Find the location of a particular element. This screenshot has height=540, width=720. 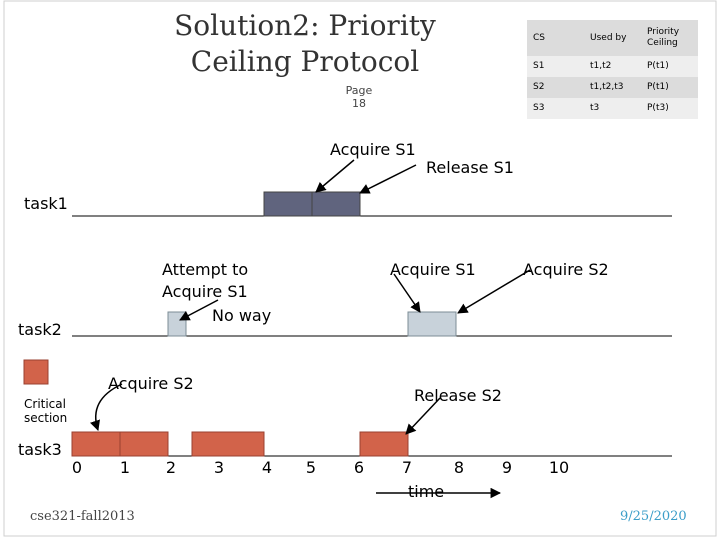

tick-label: 3 is located at coordinates (219, 467).